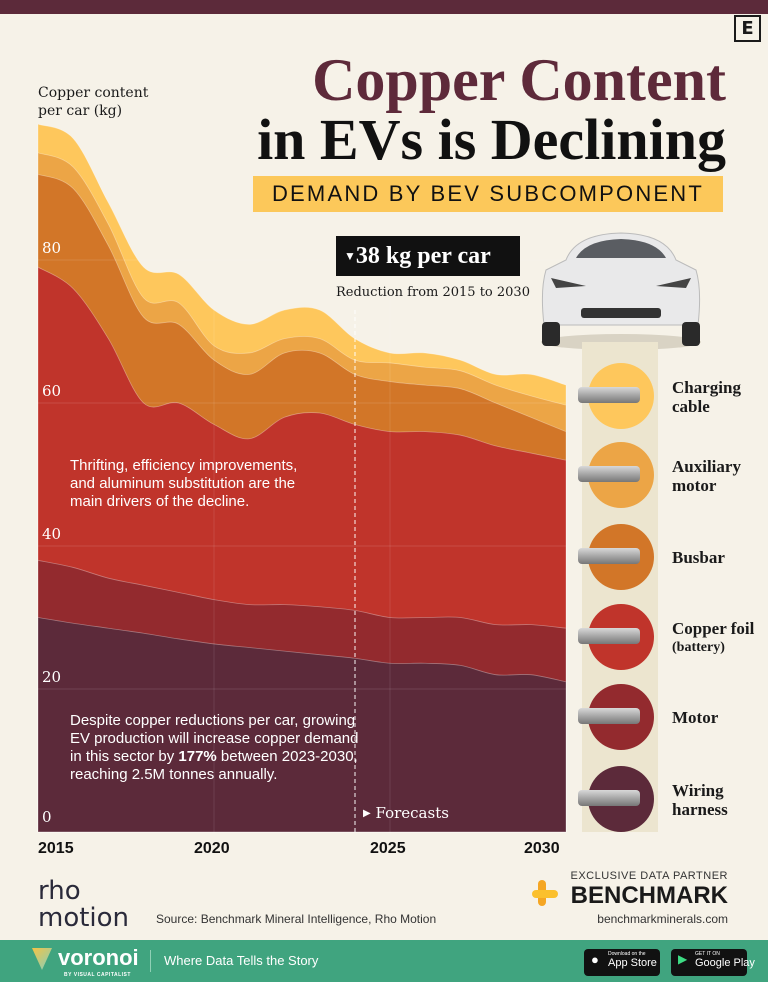 The image size is (768, 982). Describe the element at coordinates (52, 677) in the screenshot. I see `y-tick-20: 20` at that location.